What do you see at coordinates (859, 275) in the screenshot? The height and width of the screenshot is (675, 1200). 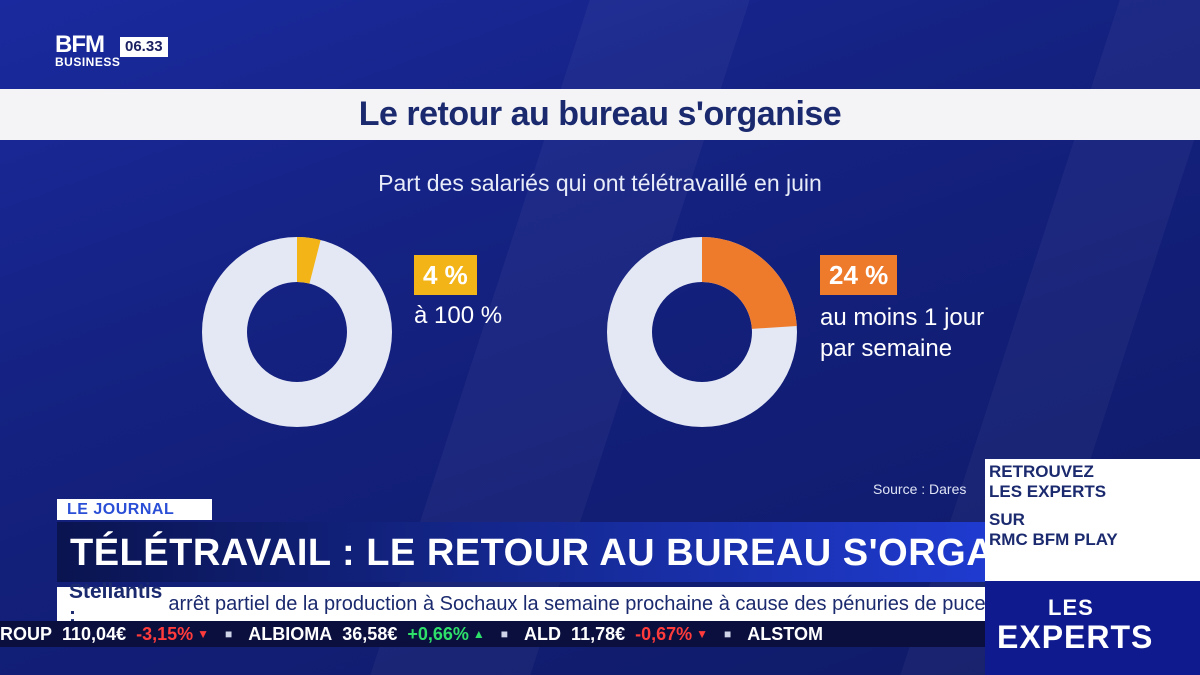 I see `percent-badge-one-day: 24 %` at bounding box center [859, 275].